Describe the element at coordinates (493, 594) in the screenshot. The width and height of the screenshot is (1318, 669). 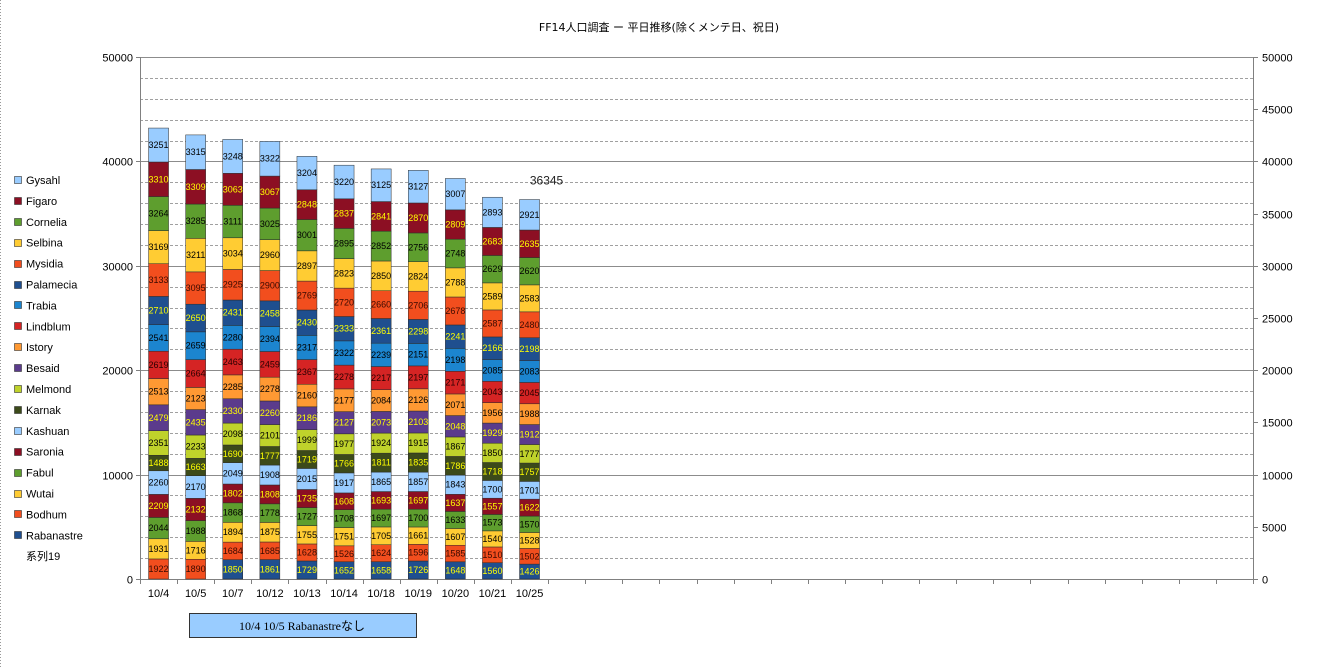
I see `x-tick-label: 10/21` at that location.